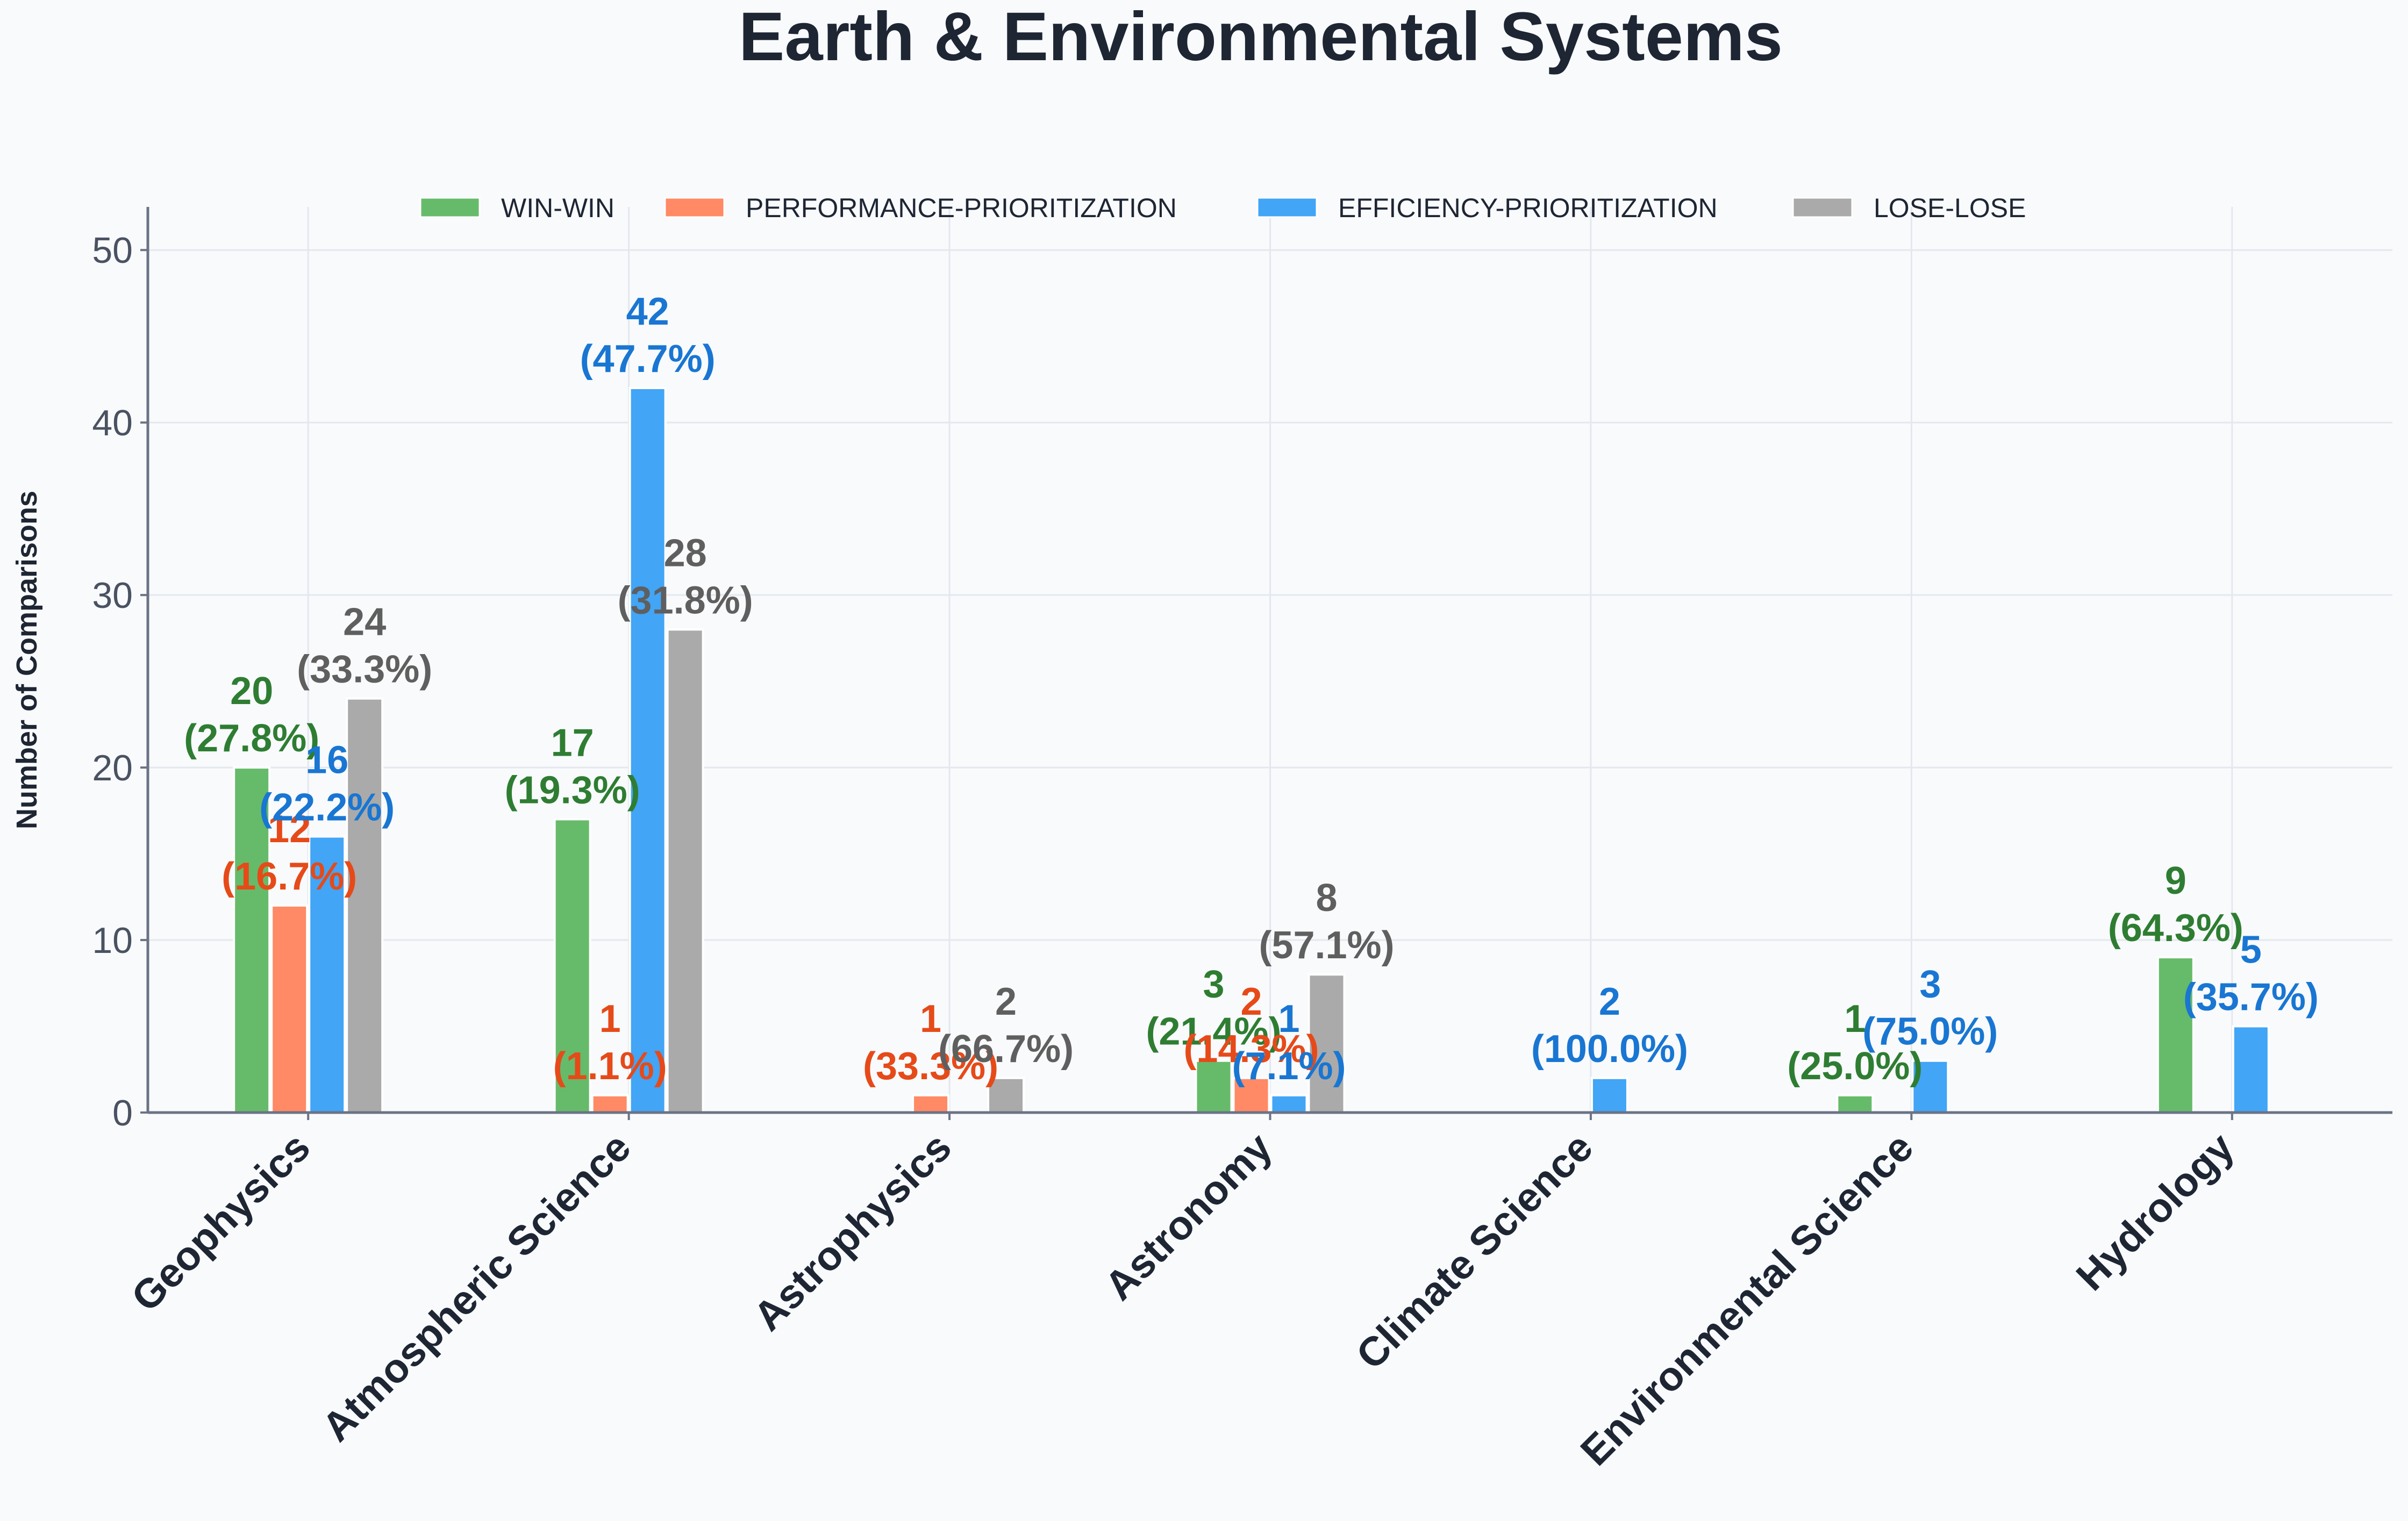 This screenshot has width=2408, height=1521. I want to click on data-label-lose-lose-atmospheric-science: 28 (31.8%), so click(686, 577).